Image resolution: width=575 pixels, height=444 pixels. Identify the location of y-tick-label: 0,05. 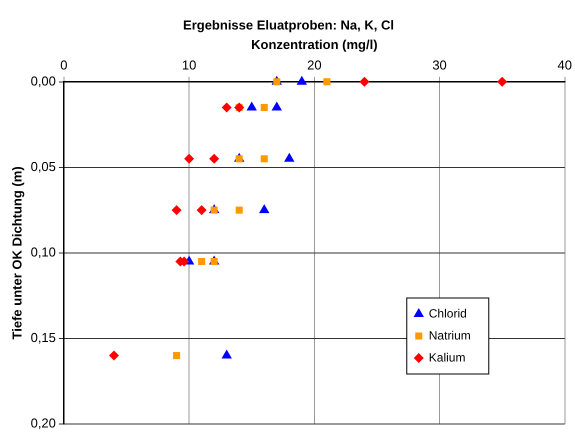
(43, 166).